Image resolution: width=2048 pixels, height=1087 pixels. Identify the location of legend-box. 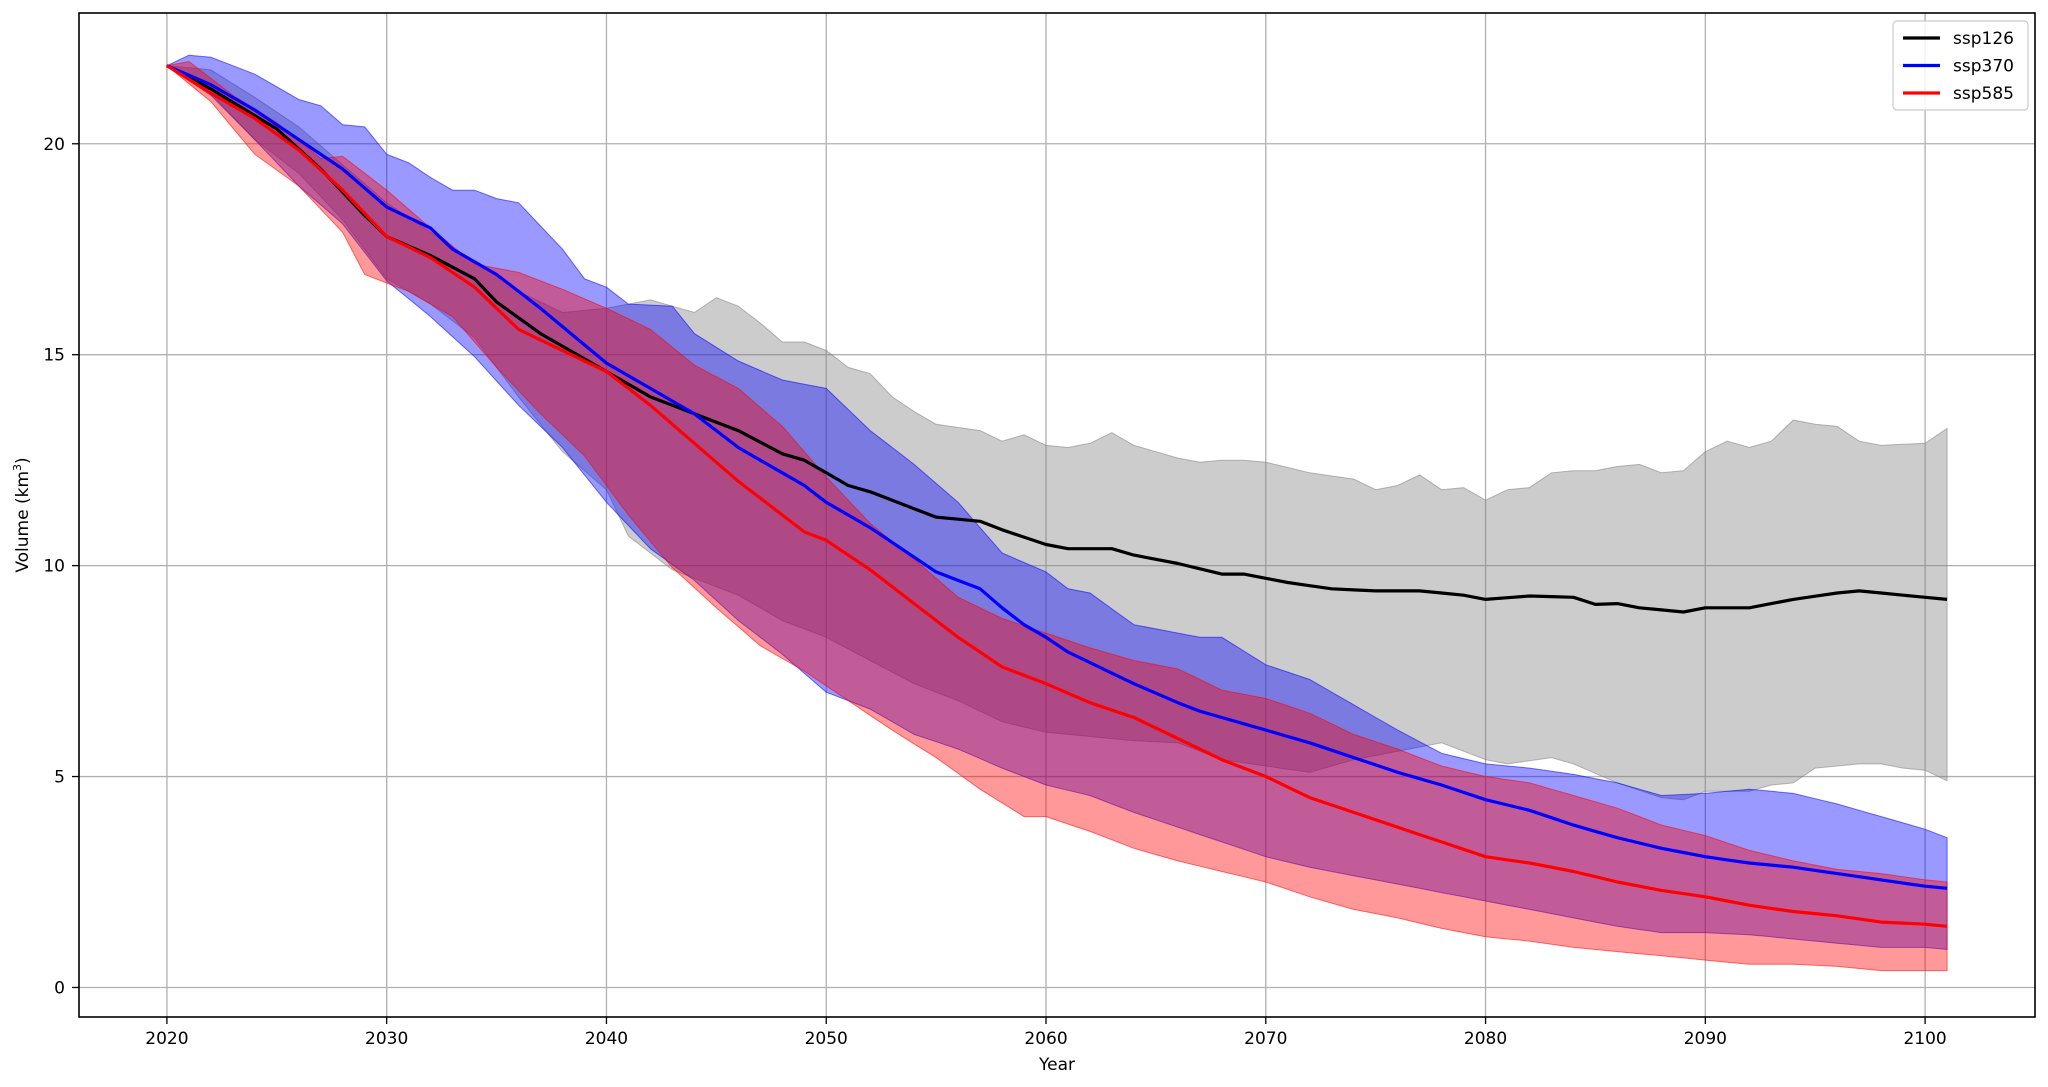
(1960, 65).